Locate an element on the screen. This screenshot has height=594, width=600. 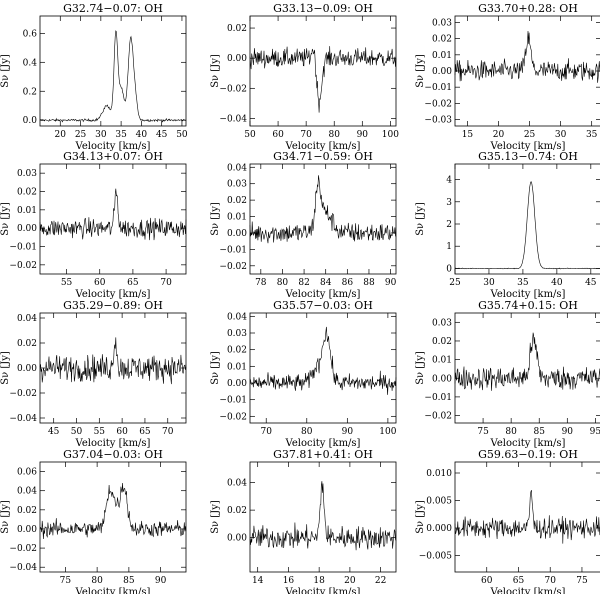
panel-title: G37.81+0.41: OH is located at coordinates (323, 454).